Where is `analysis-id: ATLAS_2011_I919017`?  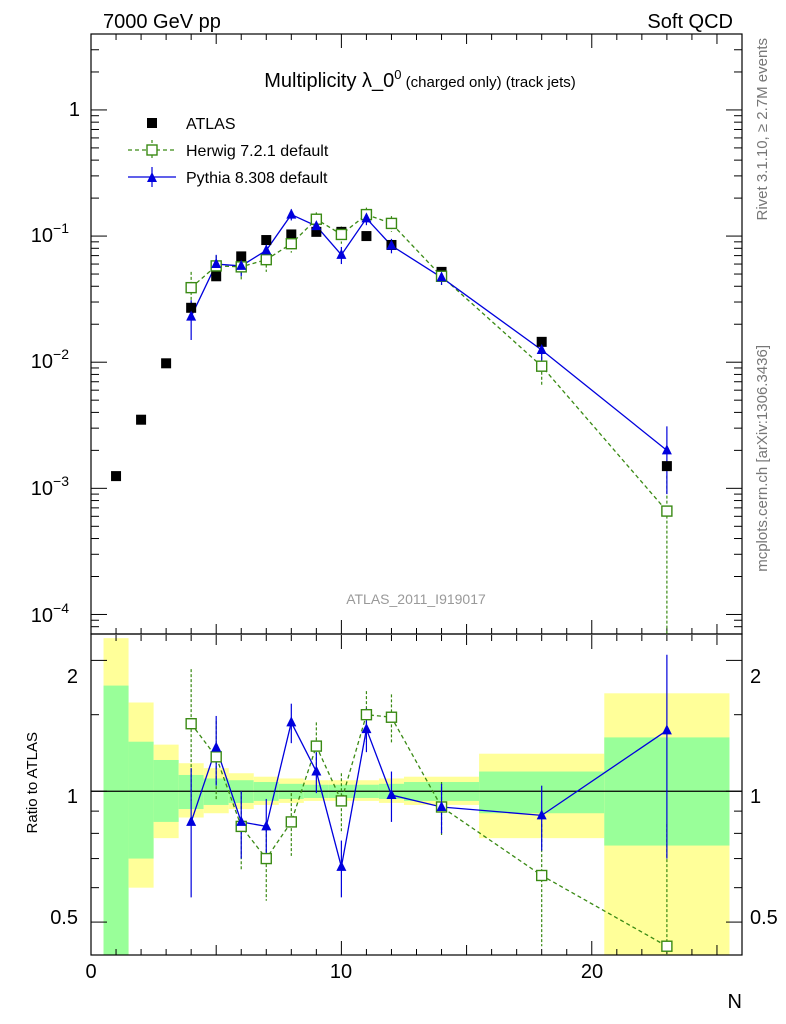 analysis-id: ATLAS_2011_I919017 is located at coordinates (416, 599).